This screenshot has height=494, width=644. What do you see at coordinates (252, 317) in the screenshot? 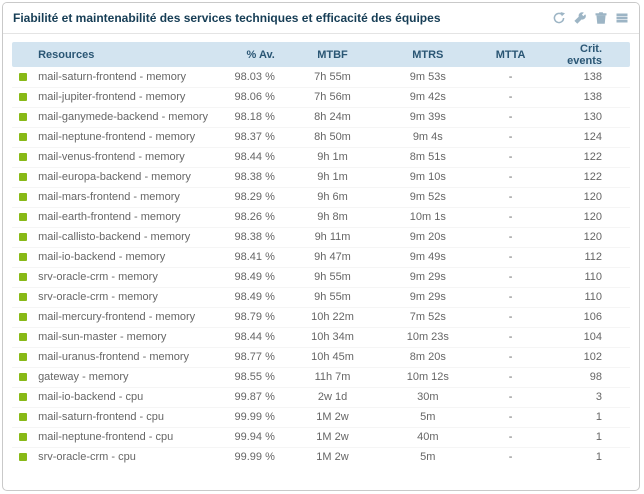
I see `cell-availability: 98.79 %` at bounding box center [252, 317].